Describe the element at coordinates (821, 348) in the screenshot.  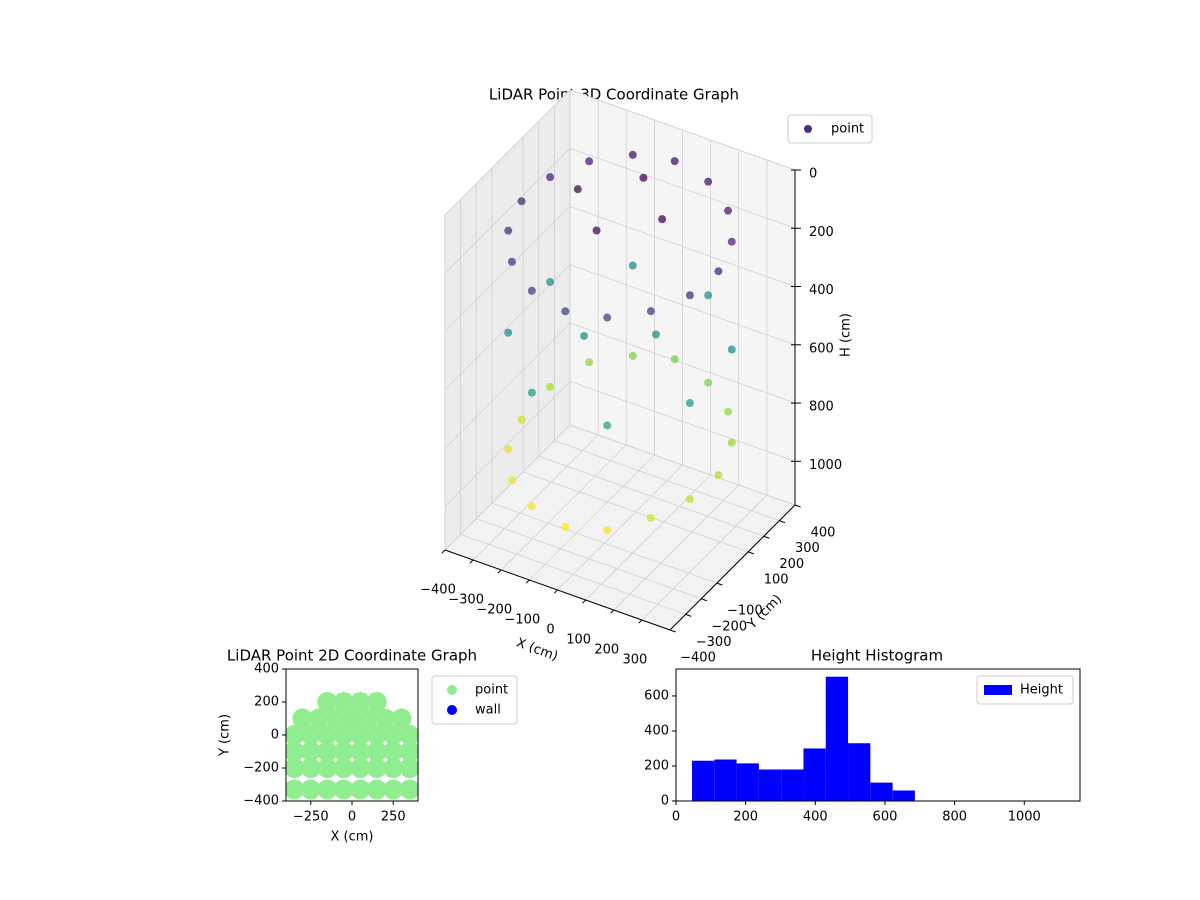
I see `z-tick-label: 600` at that location.